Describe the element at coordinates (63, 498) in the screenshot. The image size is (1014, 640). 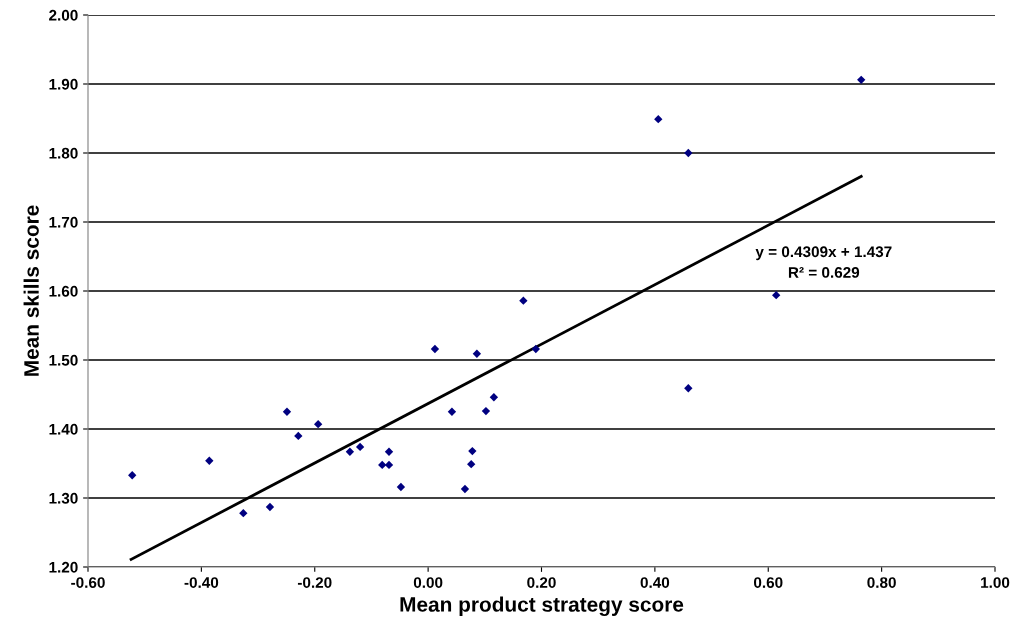
I see `y-tick-label: 1.30` at that location.